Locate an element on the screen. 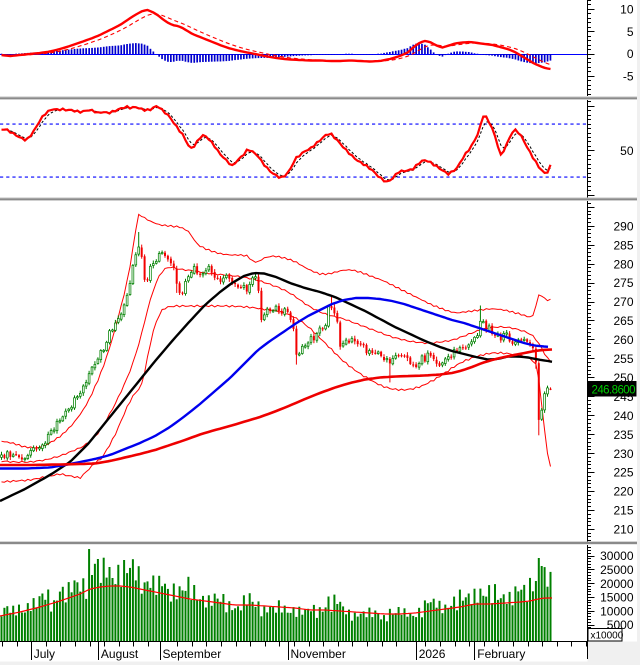 This screenshot has width=640, height=665. svg-text: 285 is located at coordinates (623, 245).